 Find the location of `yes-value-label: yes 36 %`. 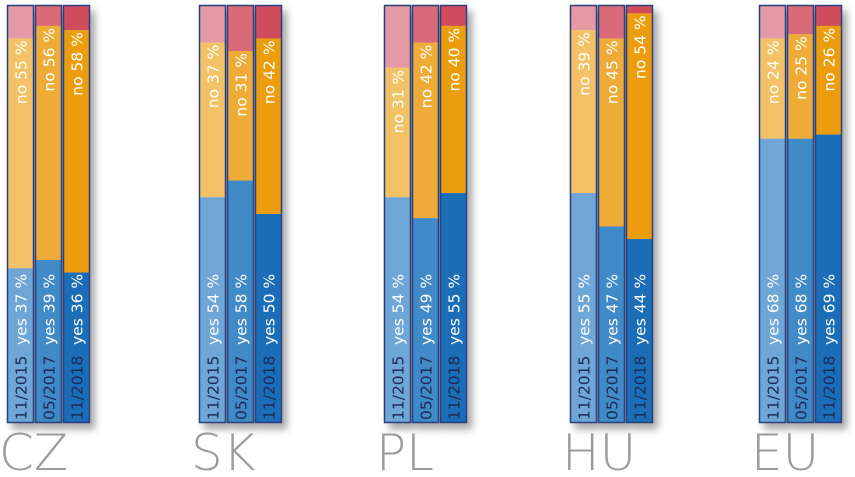

yes-value-label: yes 36 % is located at coordinates (78, 309).